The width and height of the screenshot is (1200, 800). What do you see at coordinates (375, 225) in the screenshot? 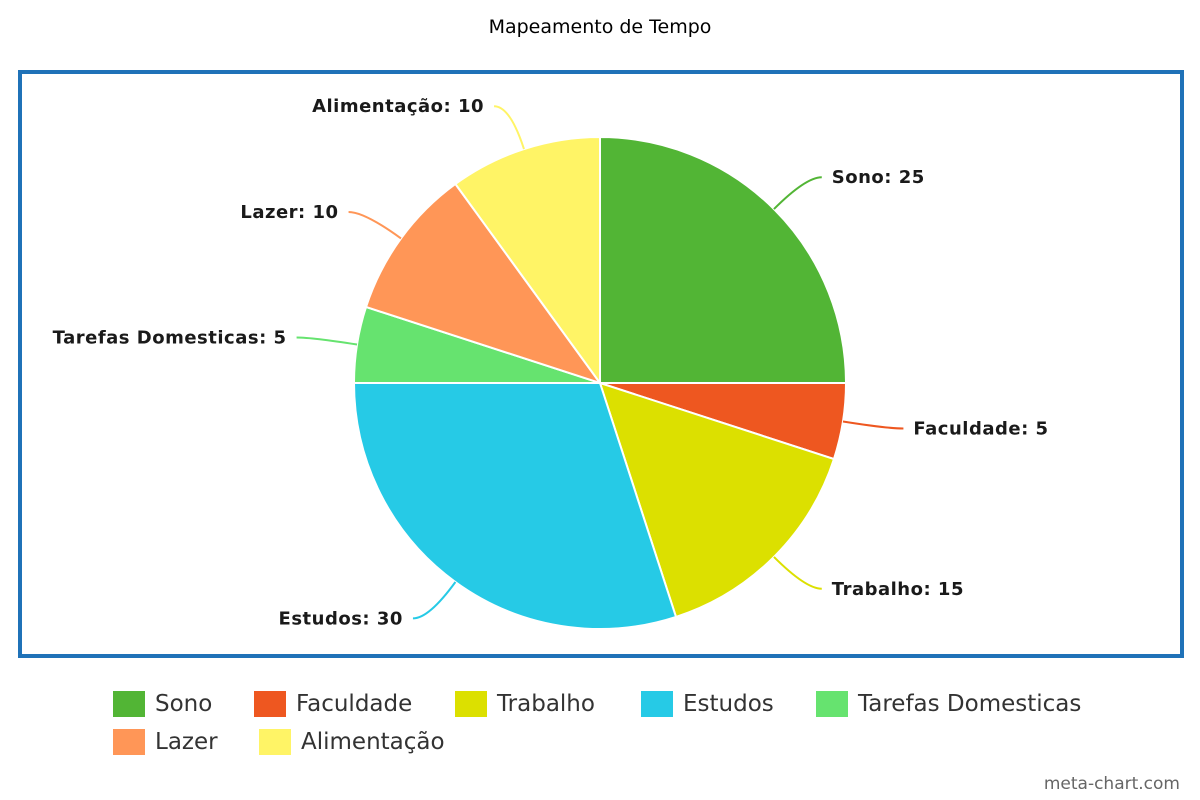
I see `leader-line-lazer` at bounding box center [375, 225].